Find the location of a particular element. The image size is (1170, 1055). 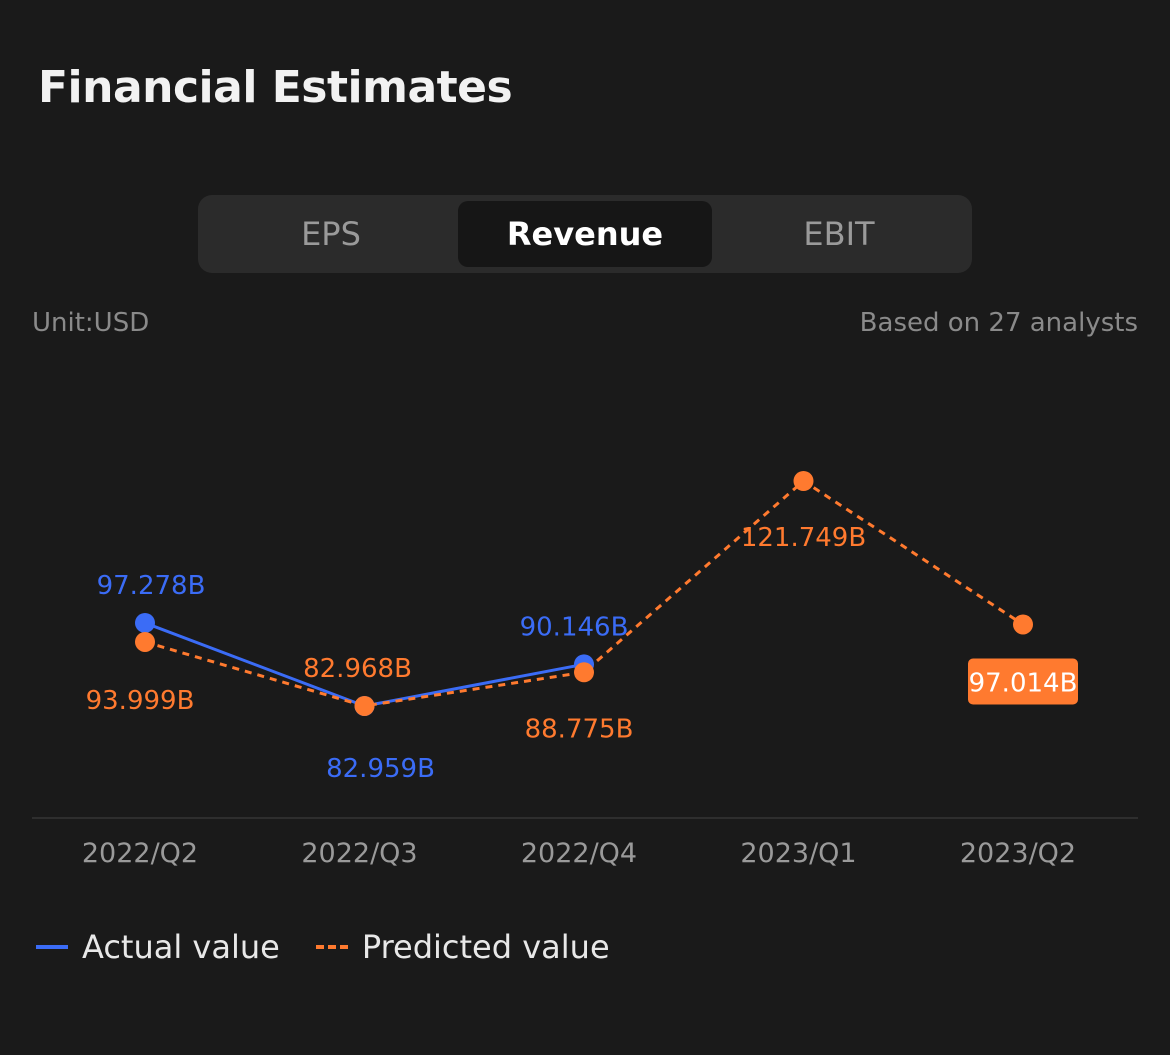

analysts-count: Based on 27 analysts is located at coordinates (998, 323).